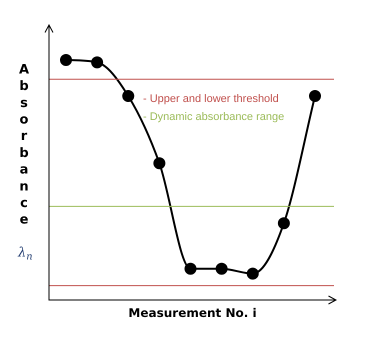 Image resolution: width=383 pixels, height=348 pixels. What do you see at coordinates (192, 313) in the screenshot?
I see `x-axis-title: Measurement No. i` at bounding box center [192, 313].